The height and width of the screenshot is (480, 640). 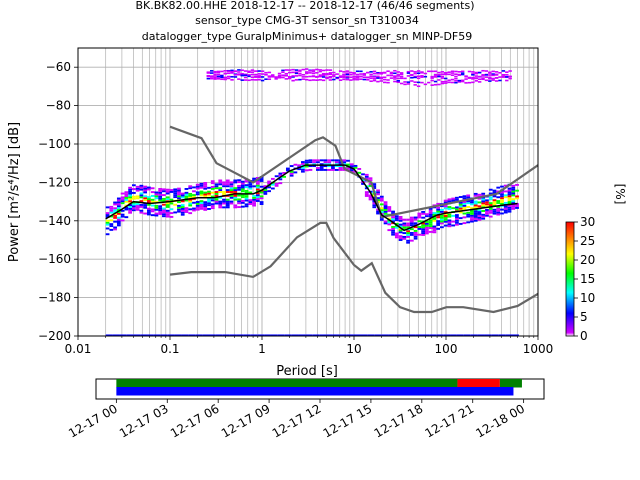 I want to click on timeline-tick-label: 12-18 00, so click(x=500, y=420).